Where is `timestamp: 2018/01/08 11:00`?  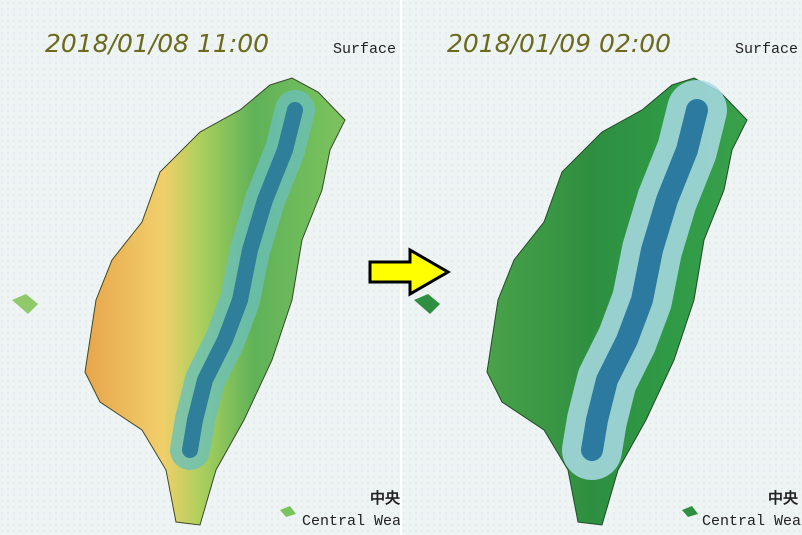
timestamp: 2018/01/08 11:00 is located at coordinates (157, 43).